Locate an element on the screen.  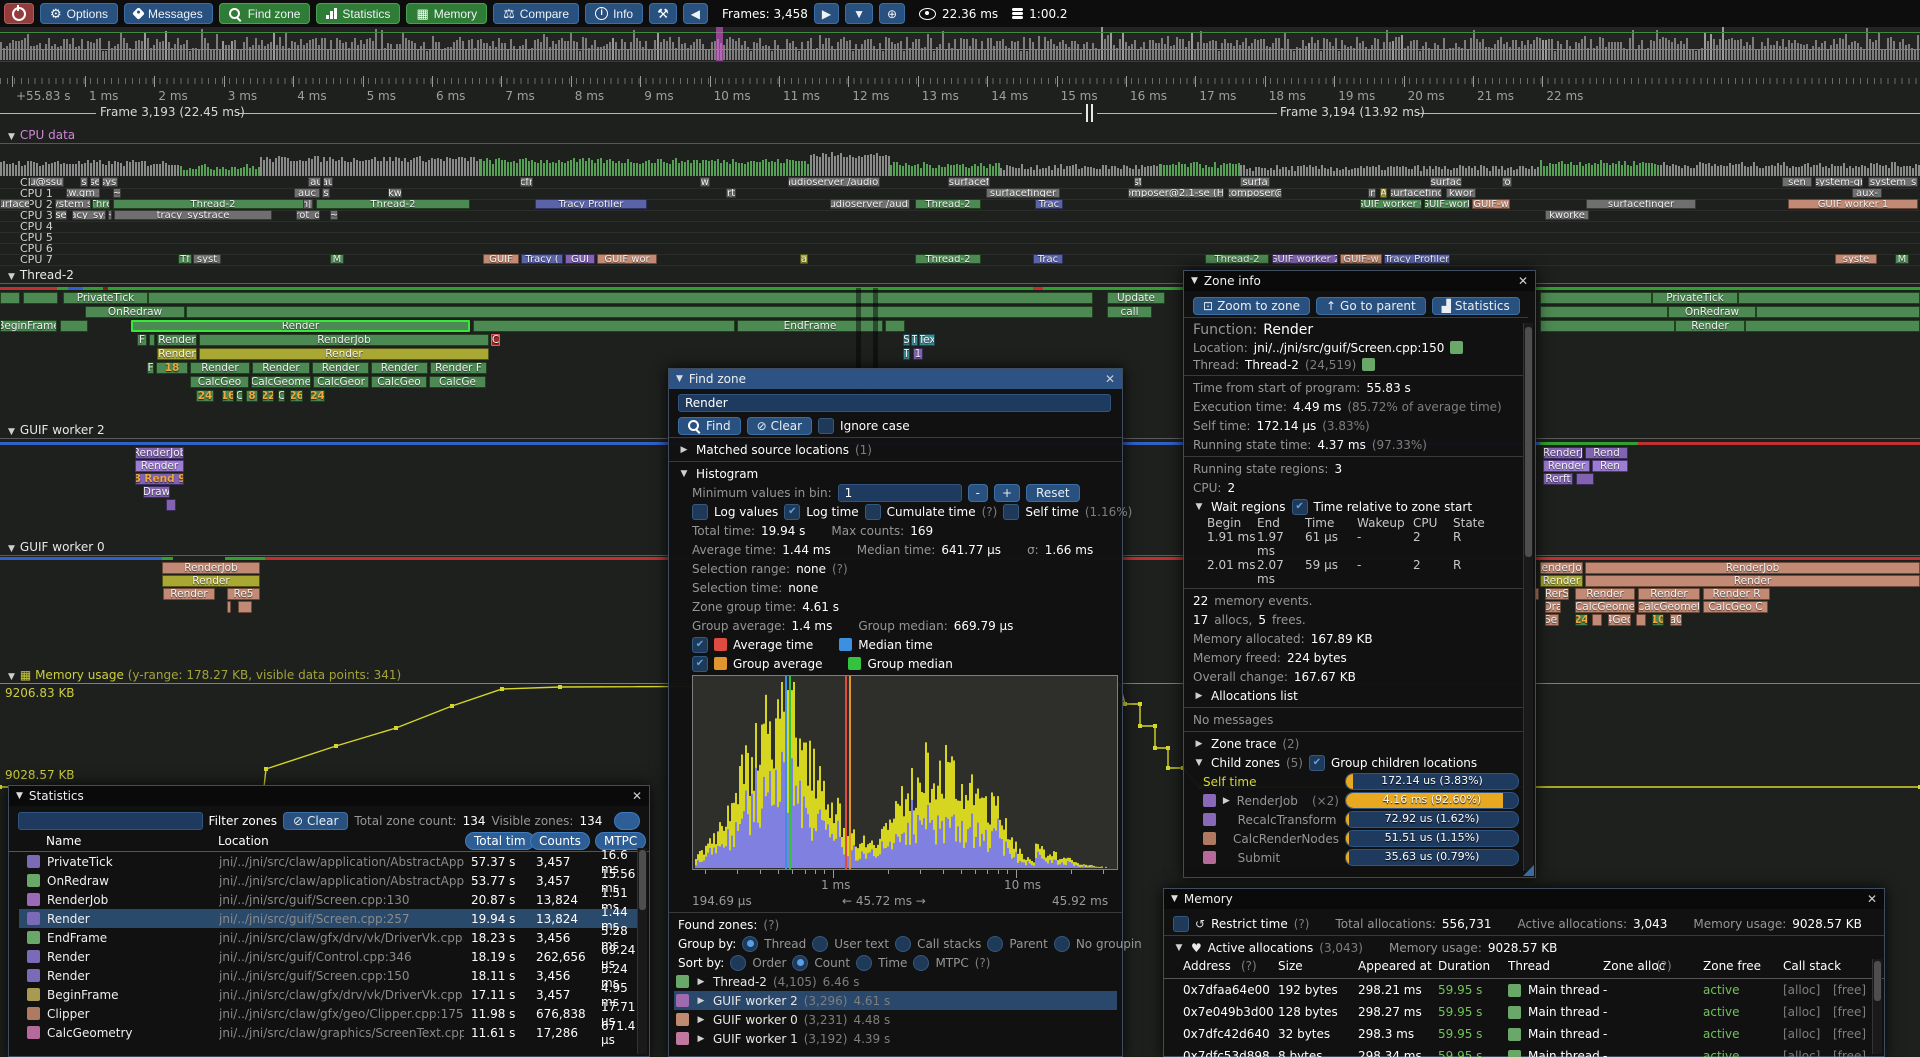
timeline-zone: 22 is located at coordinates (268, 396).